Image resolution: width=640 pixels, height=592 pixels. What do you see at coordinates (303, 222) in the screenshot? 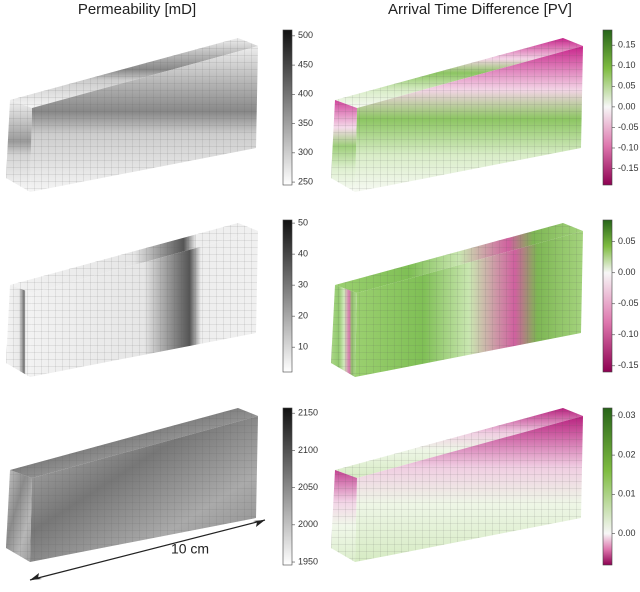
I see `colorbar-tick-label: 50` at bounding box center [303, 222].